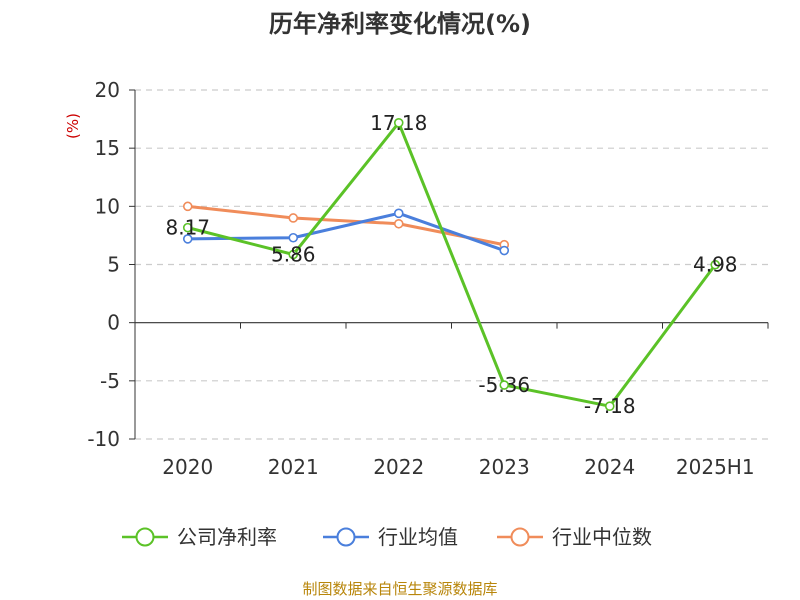 The image size is (800, 600). I want to click on data-label: 4.98, so click(715, 265).